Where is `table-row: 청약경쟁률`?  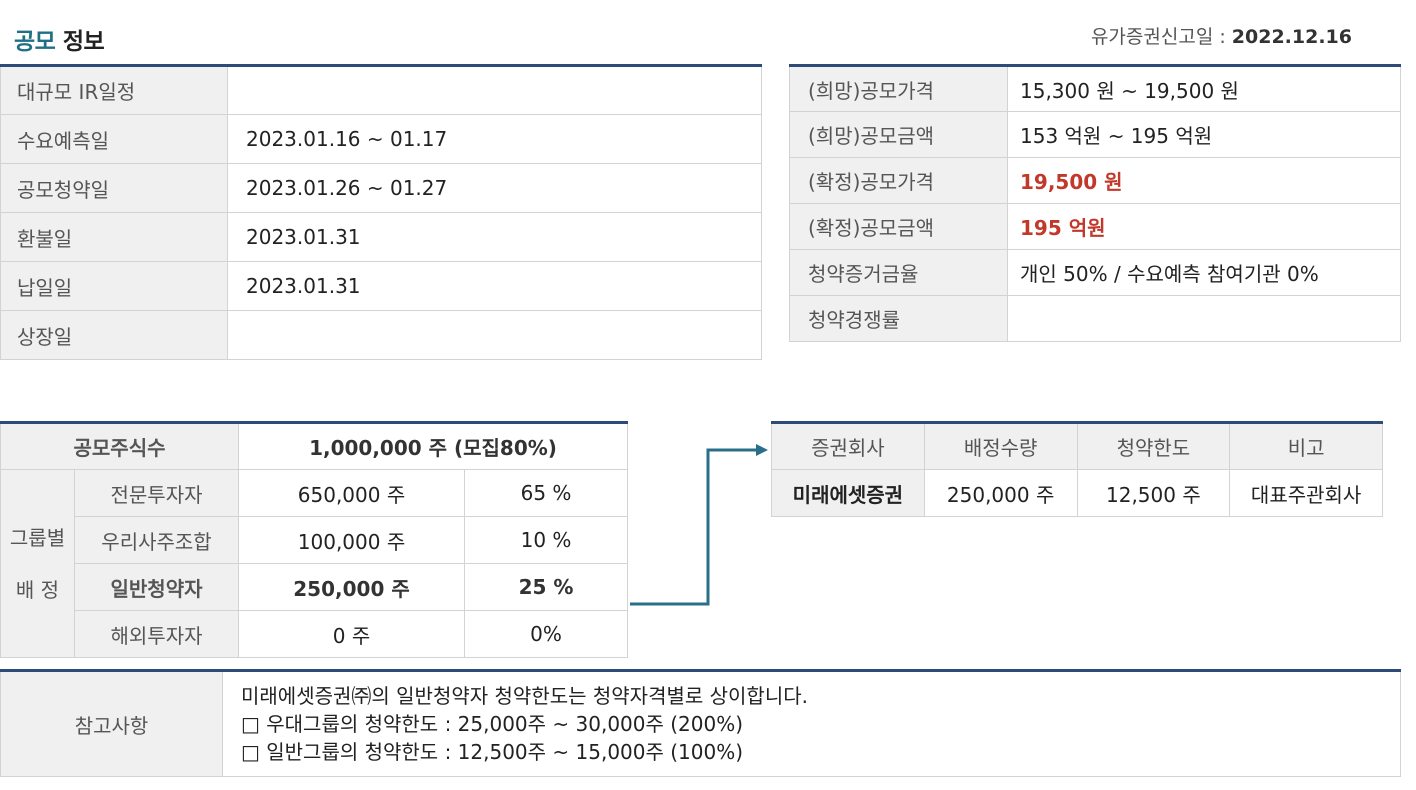 table-row: 청약경쟁률 is located at coordinates (1095, 318).